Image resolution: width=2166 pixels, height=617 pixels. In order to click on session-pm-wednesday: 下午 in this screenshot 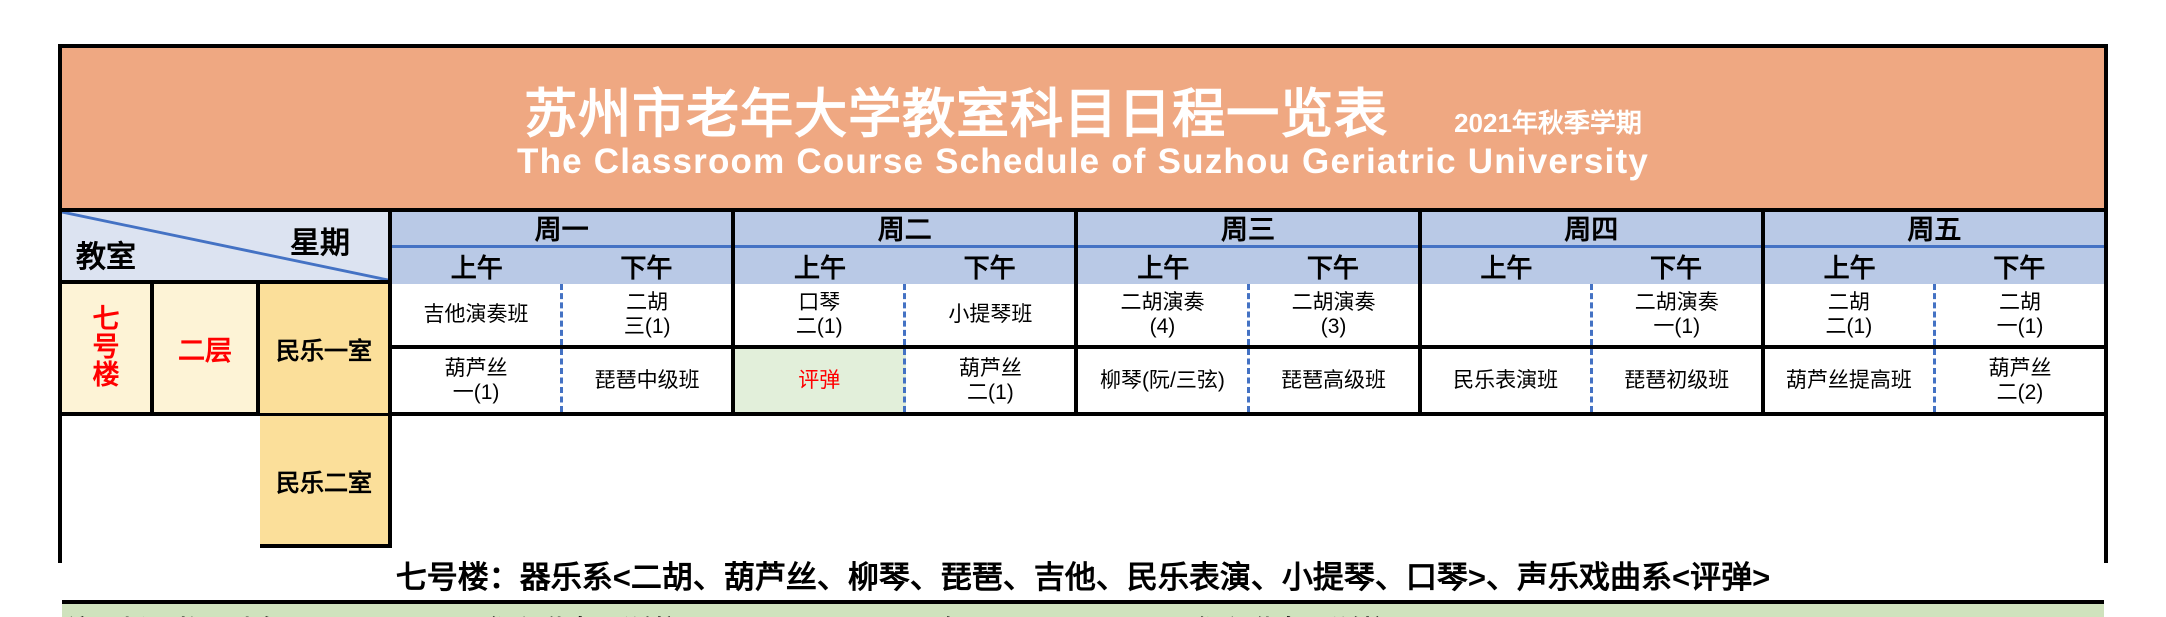, I will do `click(1332, 268)`.